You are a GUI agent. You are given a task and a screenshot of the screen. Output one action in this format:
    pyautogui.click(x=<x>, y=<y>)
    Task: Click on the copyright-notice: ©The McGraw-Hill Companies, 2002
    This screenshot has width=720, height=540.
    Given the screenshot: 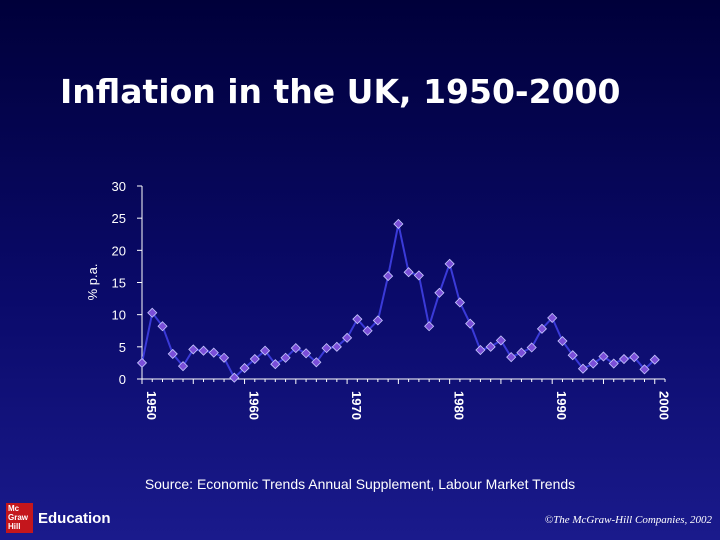 What is the action you would take?
    pyautogui.click(x=628, y=520)
    